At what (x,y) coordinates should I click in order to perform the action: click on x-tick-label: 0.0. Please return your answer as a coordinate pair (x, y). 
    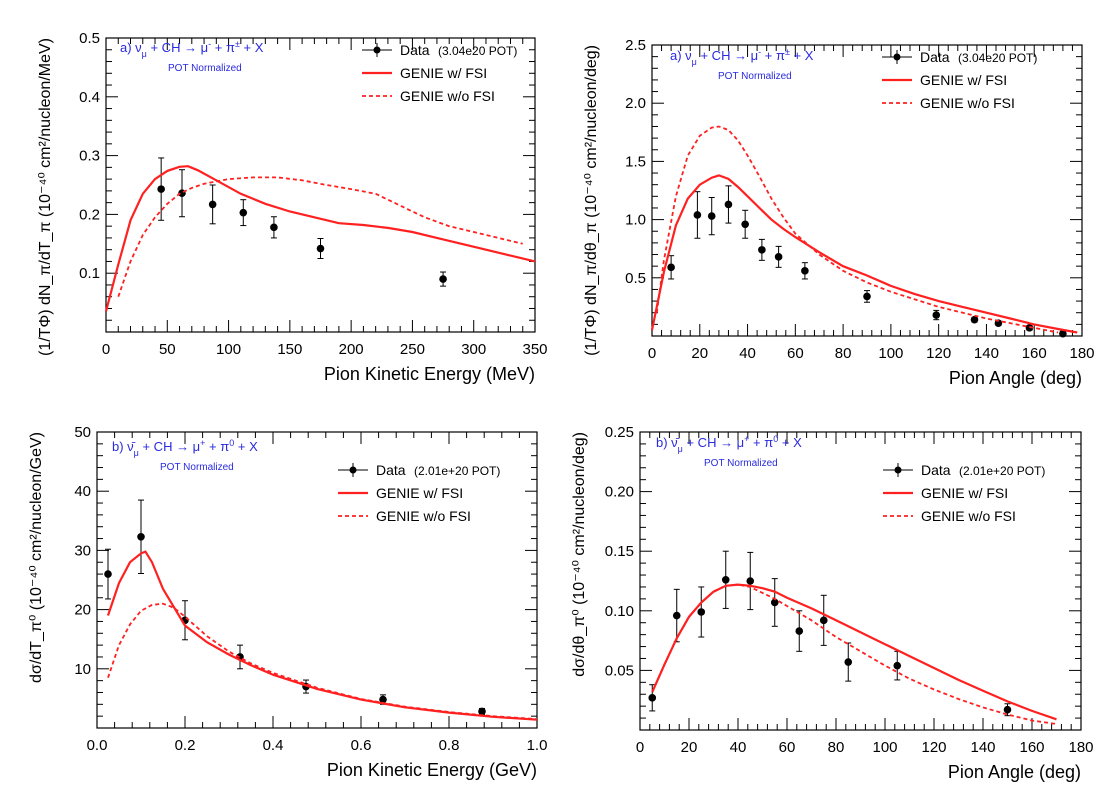
    Looking at the image, I should click on (97, 745).